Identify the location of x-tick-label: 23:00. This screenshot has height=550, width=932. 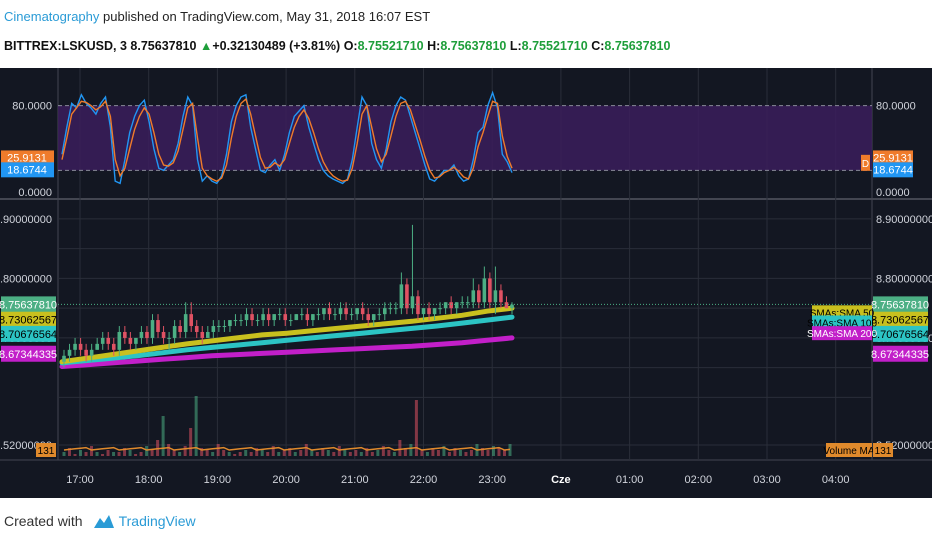
(492, 480).